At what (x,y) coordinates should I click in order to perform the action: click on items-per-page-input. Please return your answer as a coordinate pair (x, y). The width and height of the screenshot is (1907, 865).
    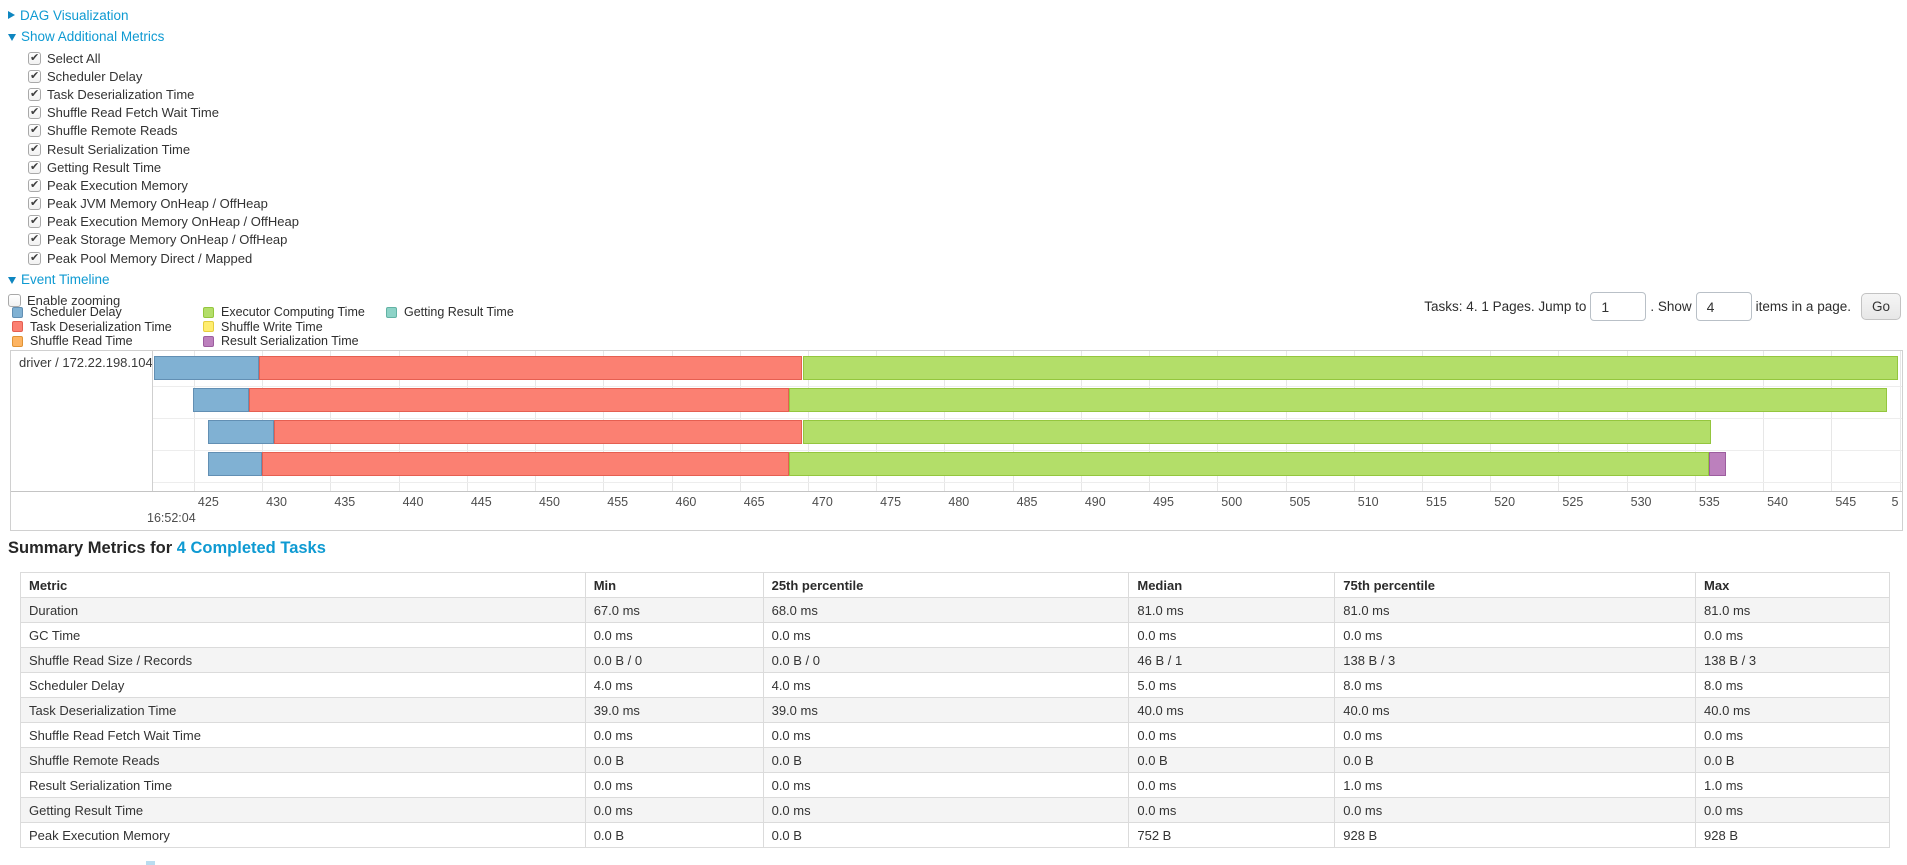
    Looking at the image, I should click on (1723, 306).